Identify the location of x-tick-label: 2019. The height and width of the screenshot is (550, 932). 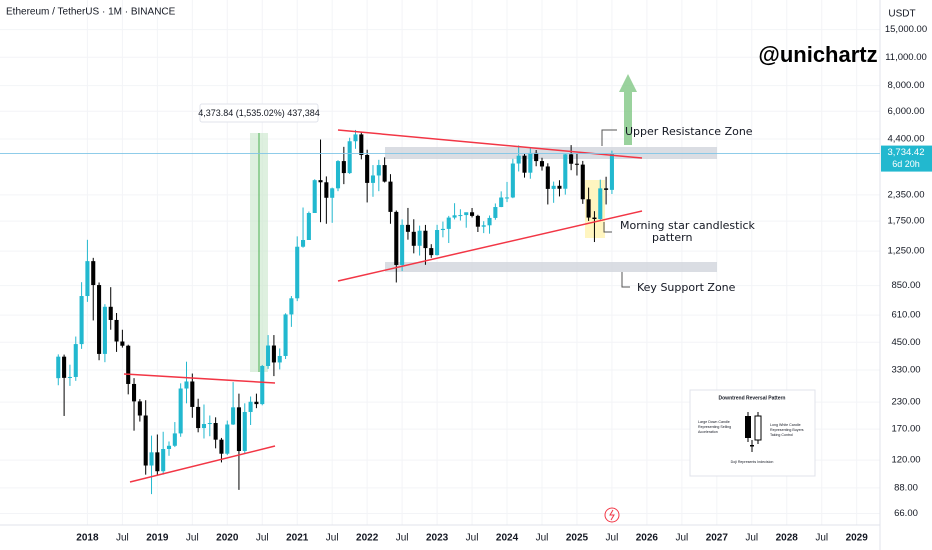
(157, 538).